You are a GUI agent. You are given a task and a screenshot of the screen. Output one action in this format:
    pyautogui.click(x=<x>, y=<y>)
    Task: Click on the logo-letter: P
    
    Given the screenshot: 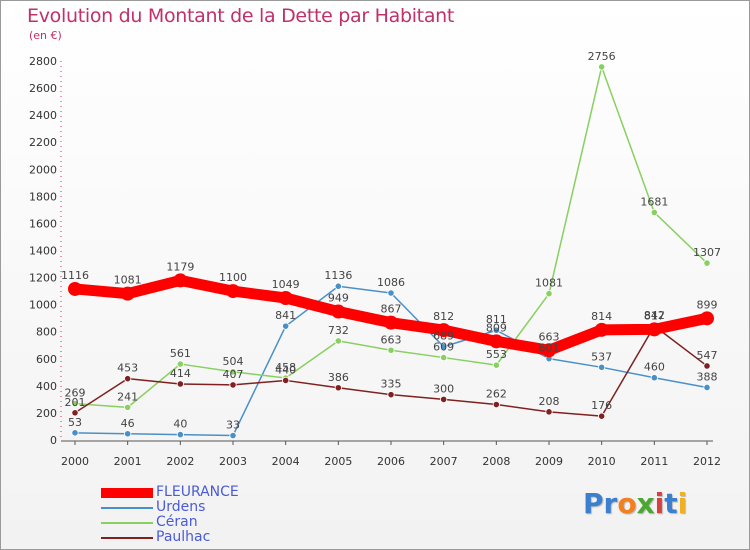 What is the action you would take?
    pyautogui.click(x=593, y=503)
    